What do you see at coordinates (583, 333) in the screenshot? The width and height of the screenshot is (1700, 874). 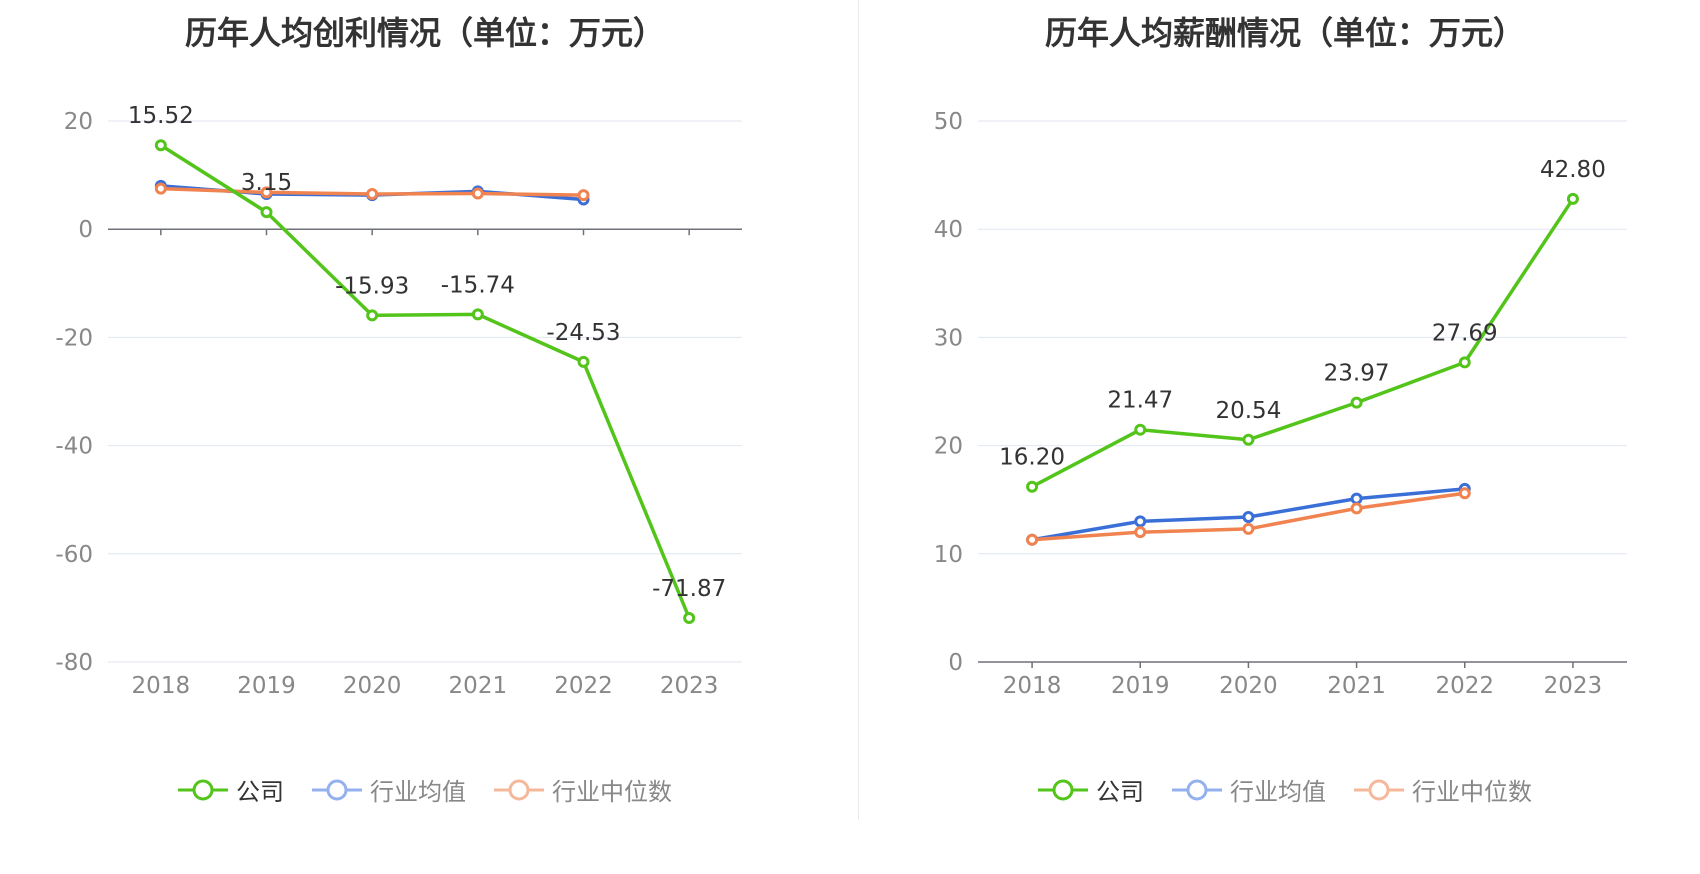 I see `data-label: -24.53` at bounding box center [583, 333].